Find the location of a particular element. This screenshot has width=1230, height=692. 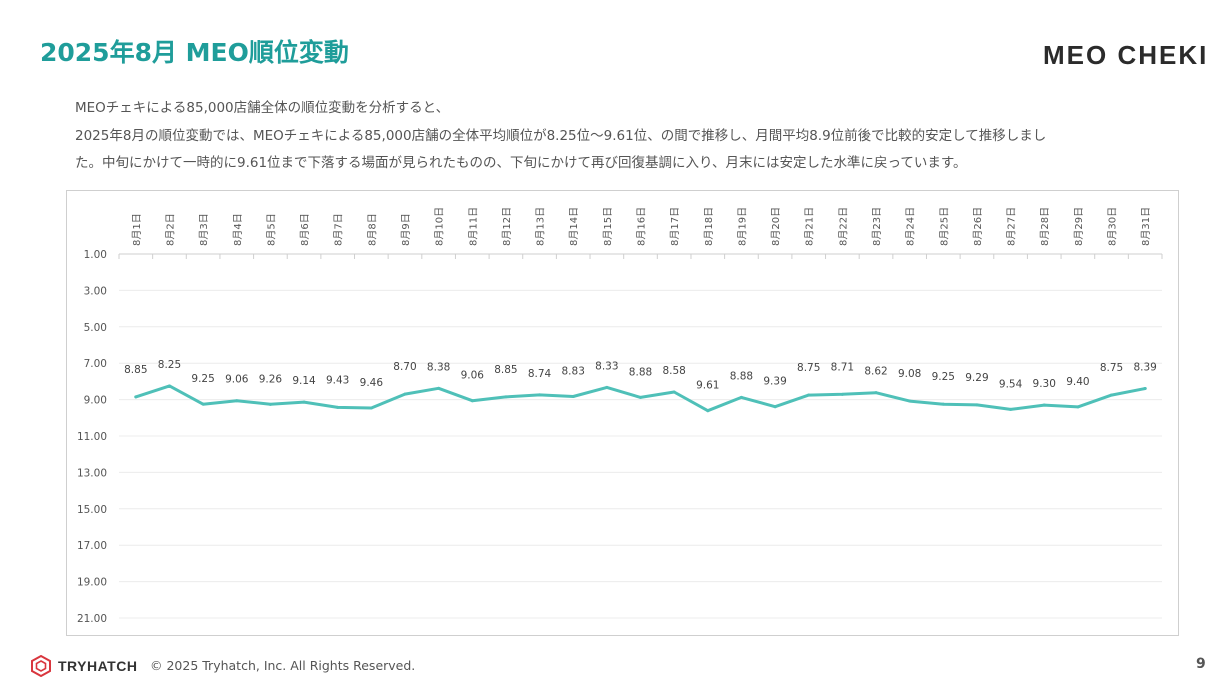

x-tick-label: 8月16日 is located at coordinates (642, 226).